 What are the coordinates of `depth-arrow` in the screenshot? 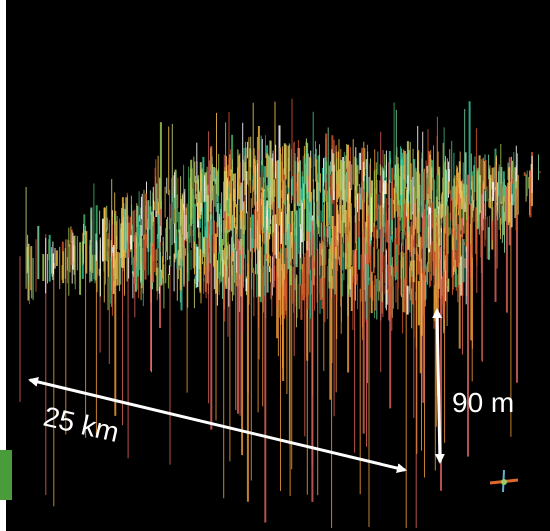 It's located at (438, 386).